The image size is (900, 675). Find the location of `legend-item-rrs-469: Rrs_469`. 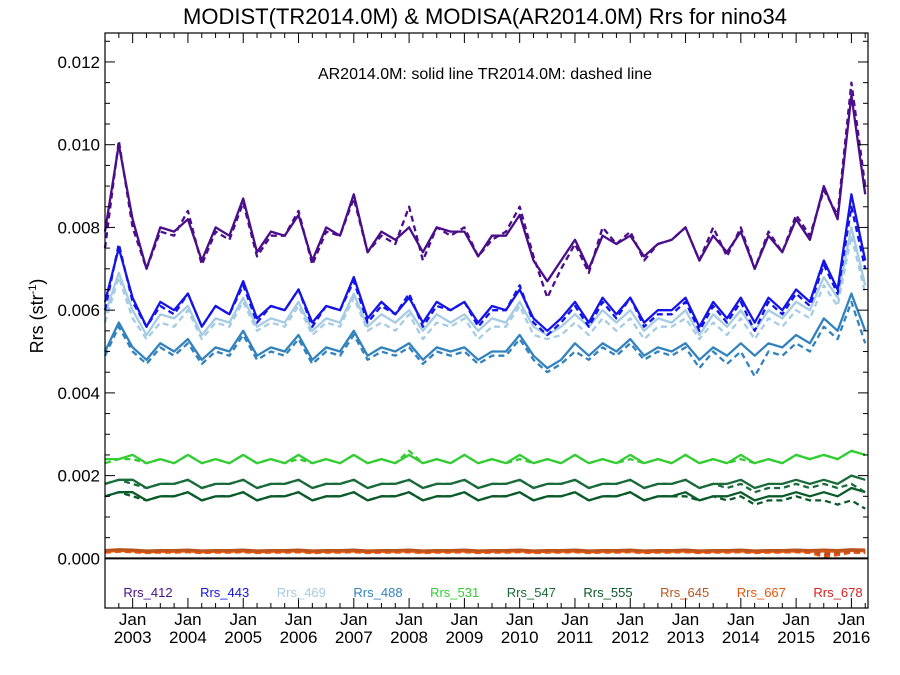

legend-item-rrs-469: Rrs_469 is located at coordinates (301, 592).